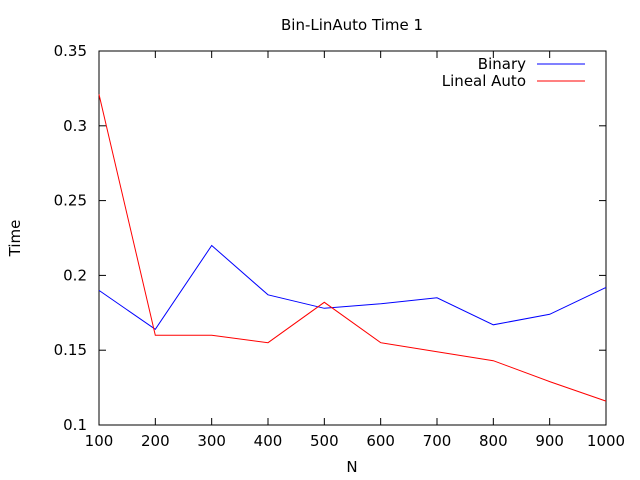 The image size is (640, 480). Describe the element at coordinates (268, 441) in the screenshot. I see `x-tick-label: 400` at that location.